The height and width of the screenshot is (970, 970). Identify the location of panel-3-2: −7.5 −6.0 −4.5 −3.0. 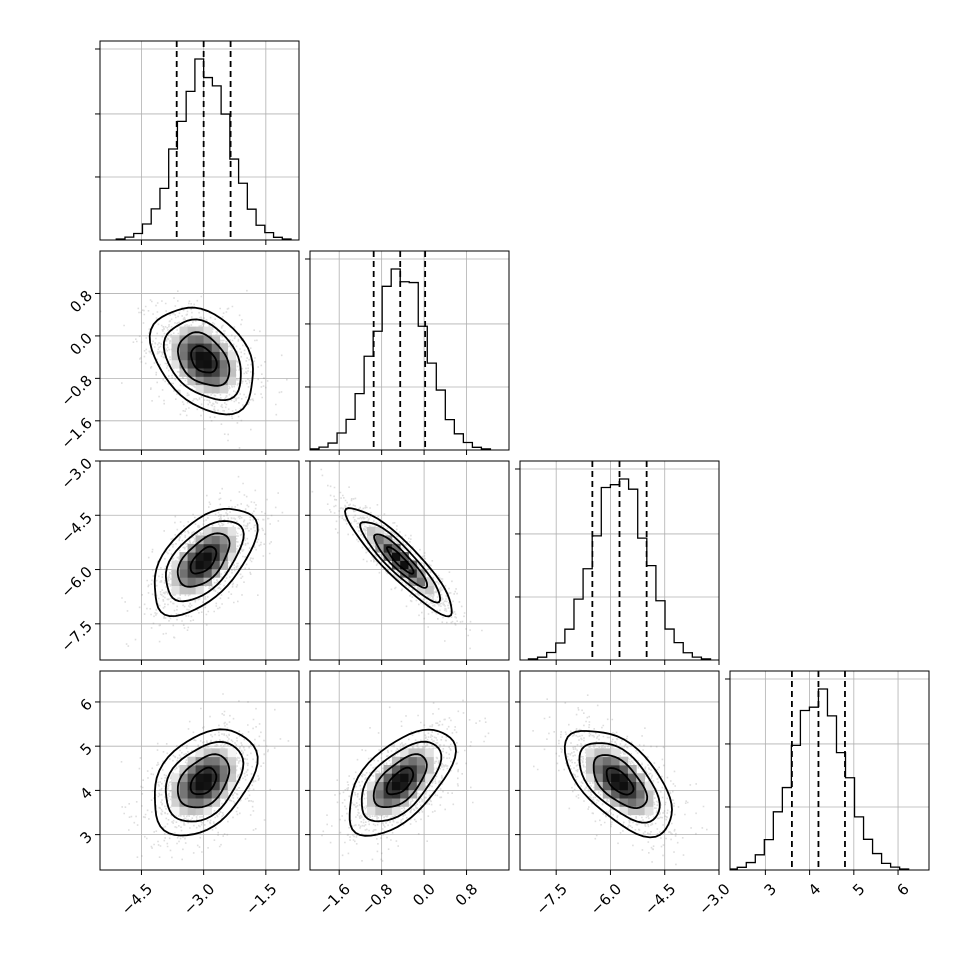
(624, 794).